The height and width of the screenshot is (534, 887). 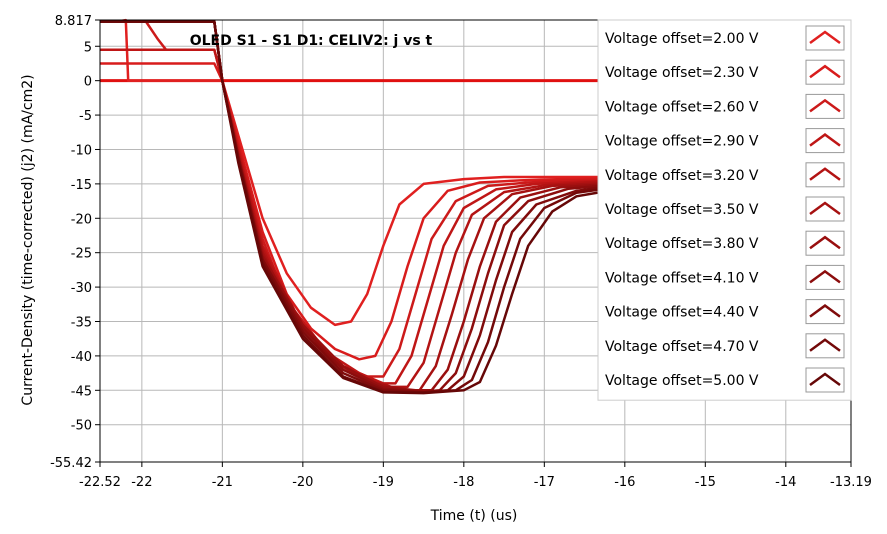 I want to click on x-tick-label: -16, so click(x=624, y=482).